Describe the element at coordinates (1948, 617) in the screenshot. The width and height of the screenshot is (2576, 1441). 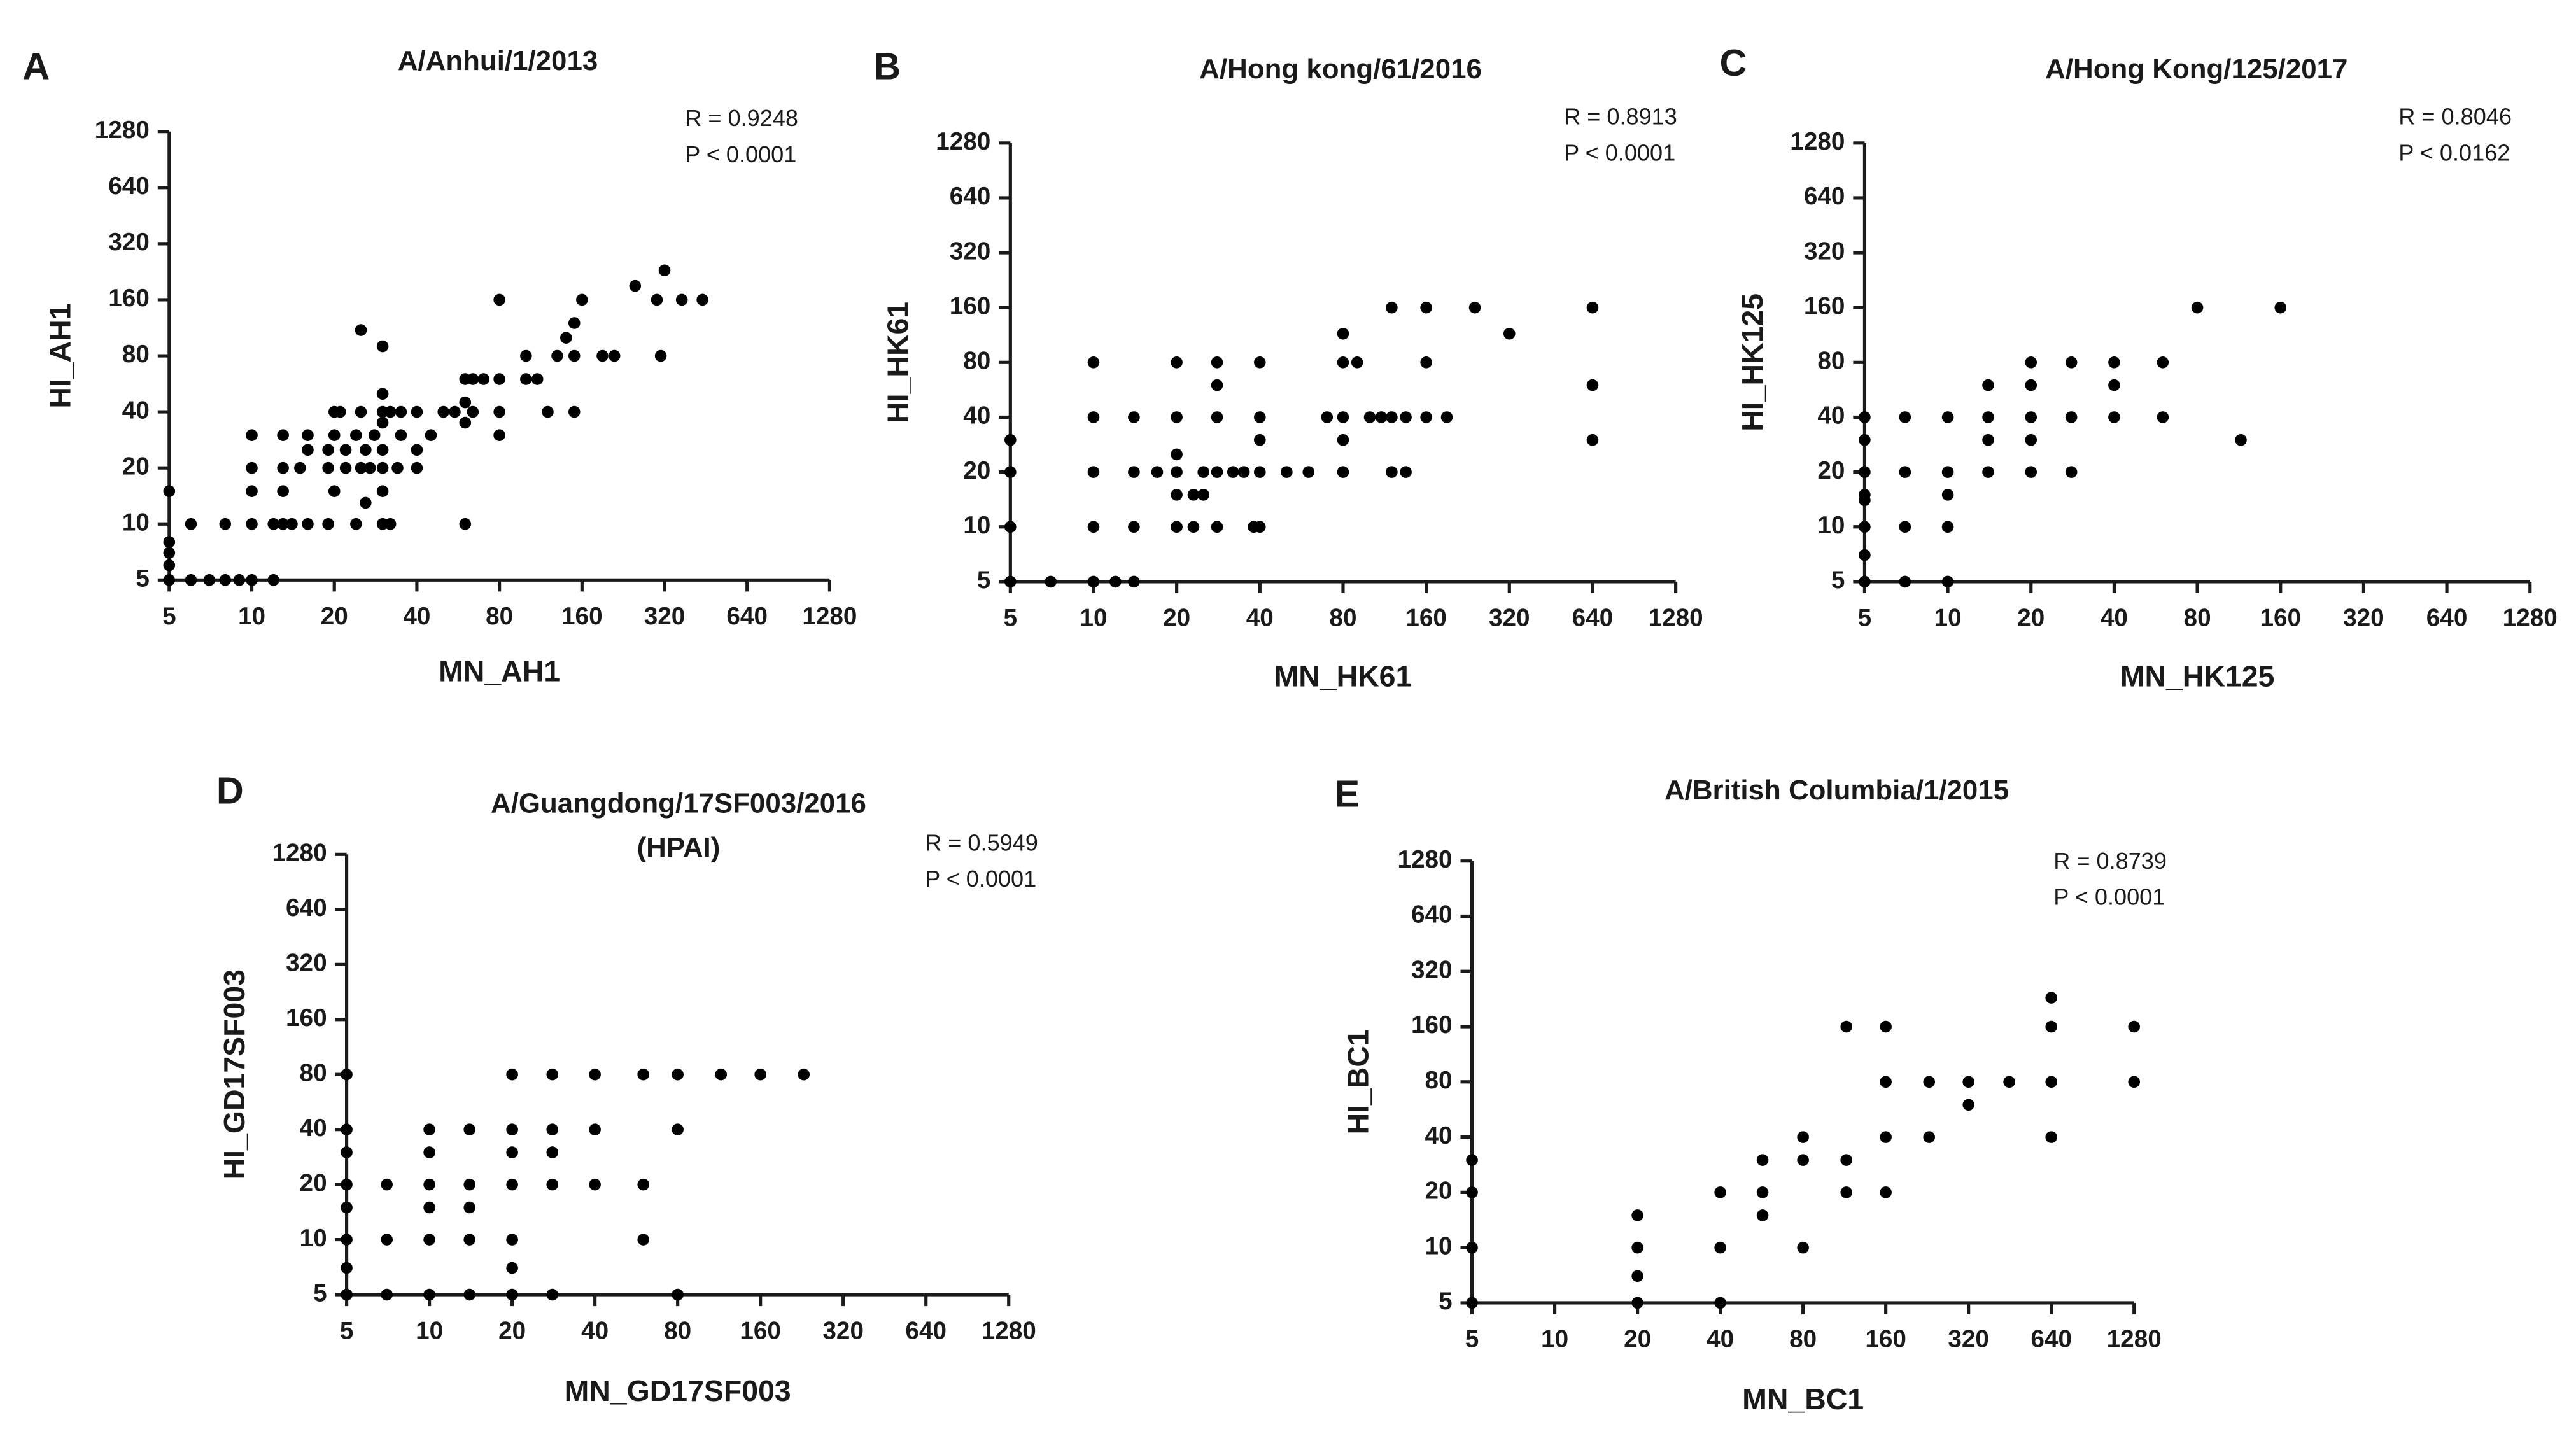
I see `x-tick-label: 10` at that location.